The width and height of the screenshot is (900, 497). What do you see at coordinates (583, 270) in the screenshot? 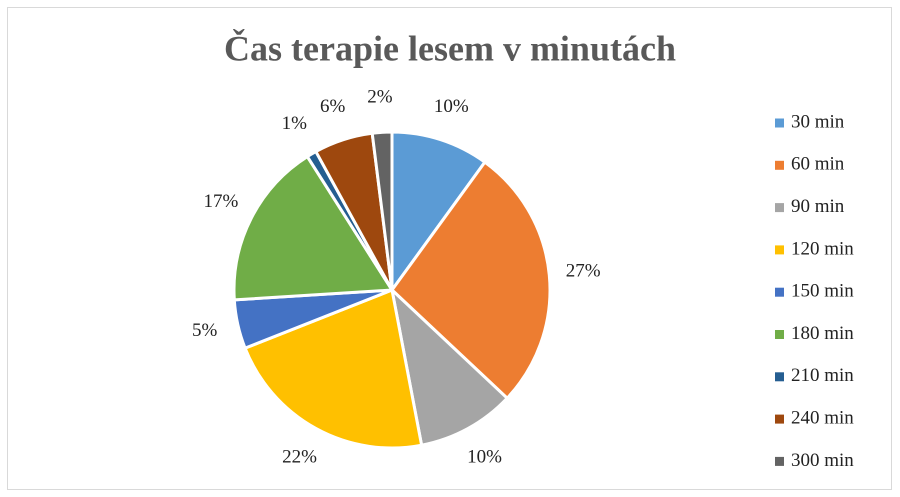
I see `data-label: 27%` at bounding box center [583, 270].